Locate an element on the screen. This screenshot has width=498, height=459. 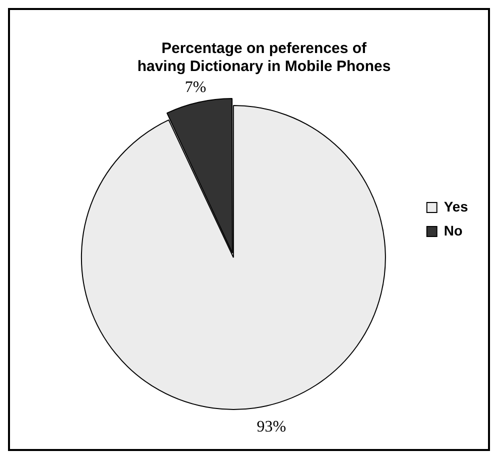
data-label: 7% is located at coordinates (195, 87).